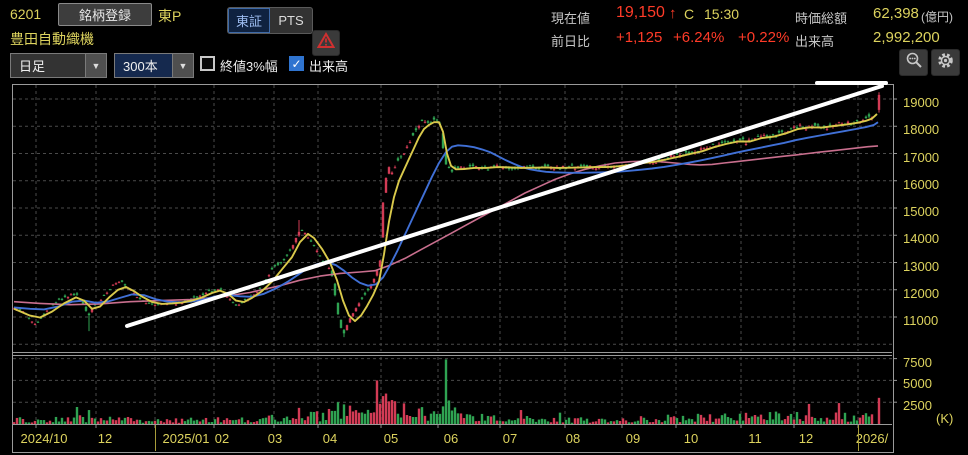 This screenshot has height=455, width=968. I want to click on tab-tosho: 東証, so click(249, 20).